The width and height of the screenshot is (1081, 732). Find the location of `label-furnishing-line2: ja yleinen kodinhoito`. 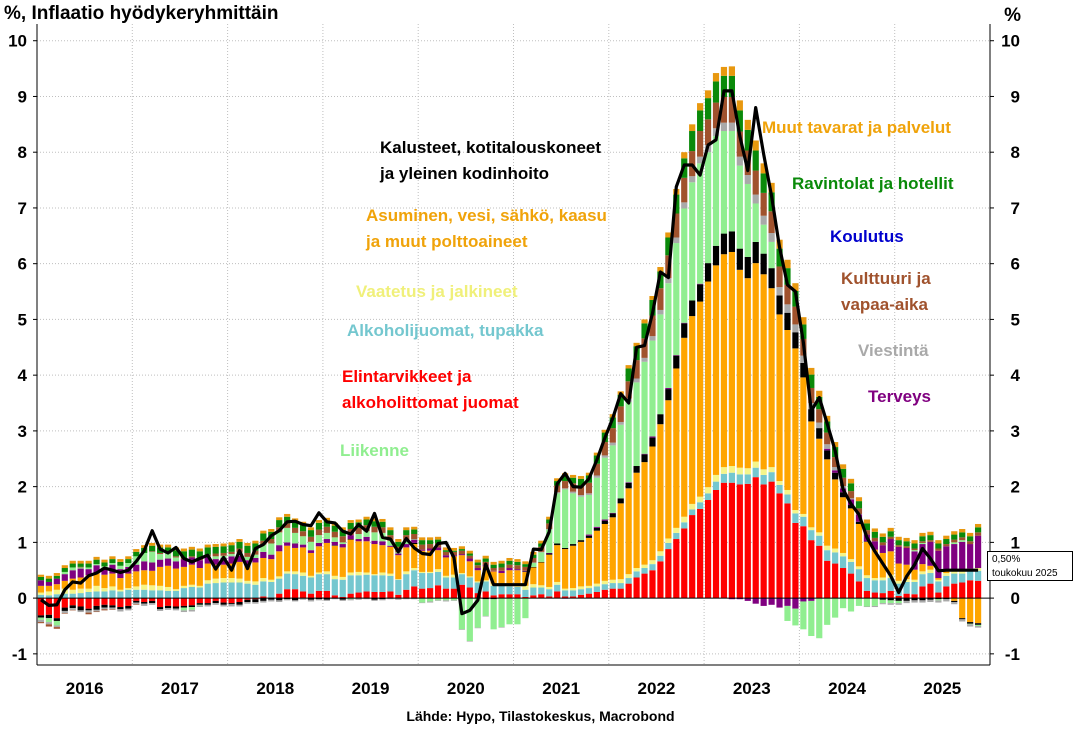

label-furnishing-line2: ja yleinen kodinhoito is located at coordinates (465, 173).